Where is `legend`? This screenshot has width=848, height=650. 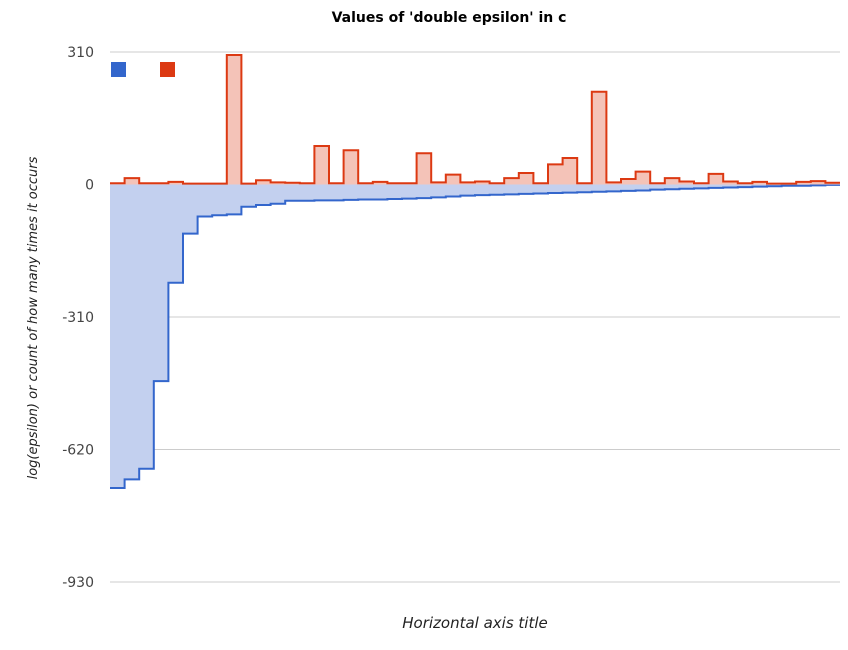 legend is located at coordinates (143, 69).